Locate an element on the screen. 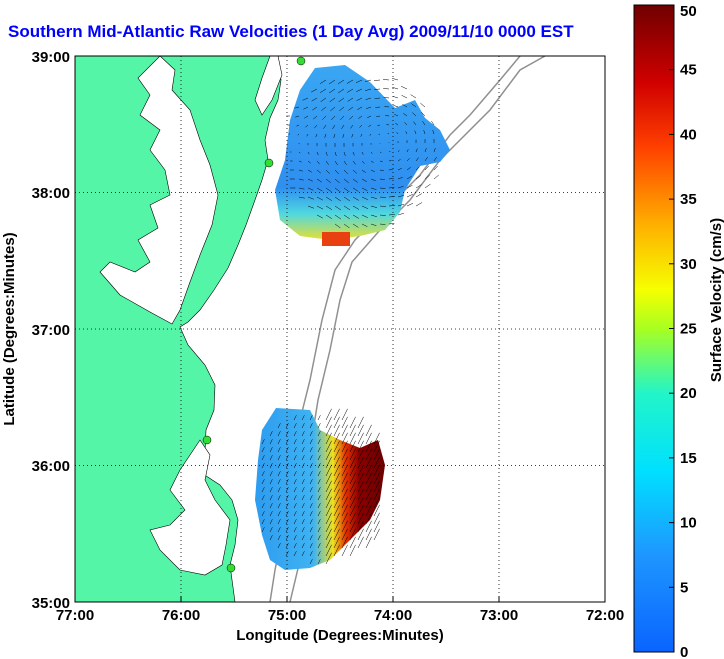 This screenshot has height=659, width=724. delaware-bay is located at coordinates (268, 86).